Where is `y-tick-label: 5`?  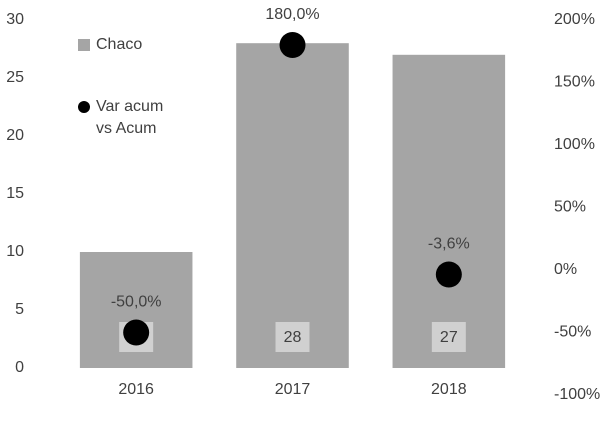
y-tick-label: 5 is located at coordinates (19, 309).